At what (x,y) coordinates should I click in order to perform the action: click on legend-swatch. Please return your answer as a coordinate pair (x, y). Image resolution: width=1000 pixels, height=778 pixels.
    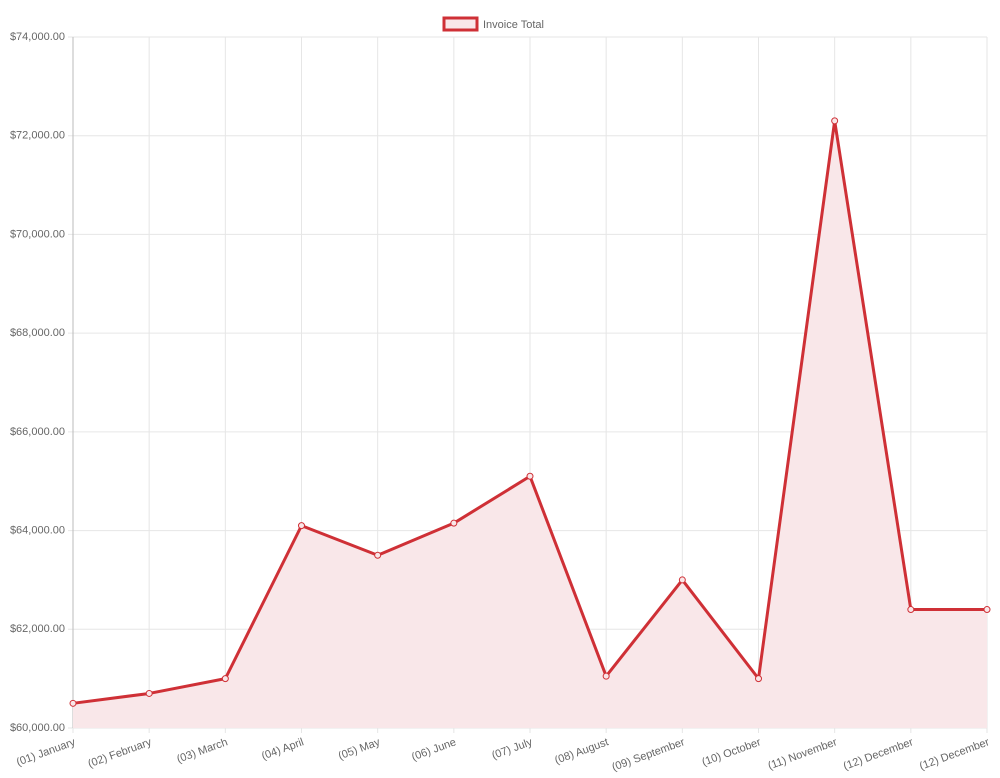
    Looking at the image, I should click on (460, 24).